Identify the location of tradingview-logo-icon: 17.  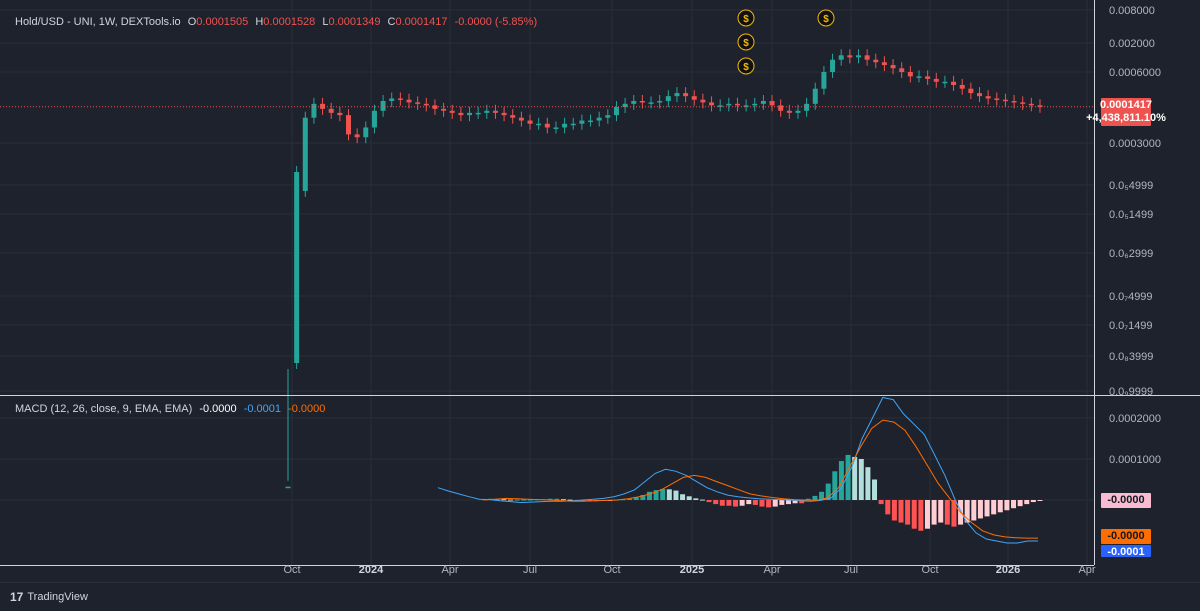
(17, 597).